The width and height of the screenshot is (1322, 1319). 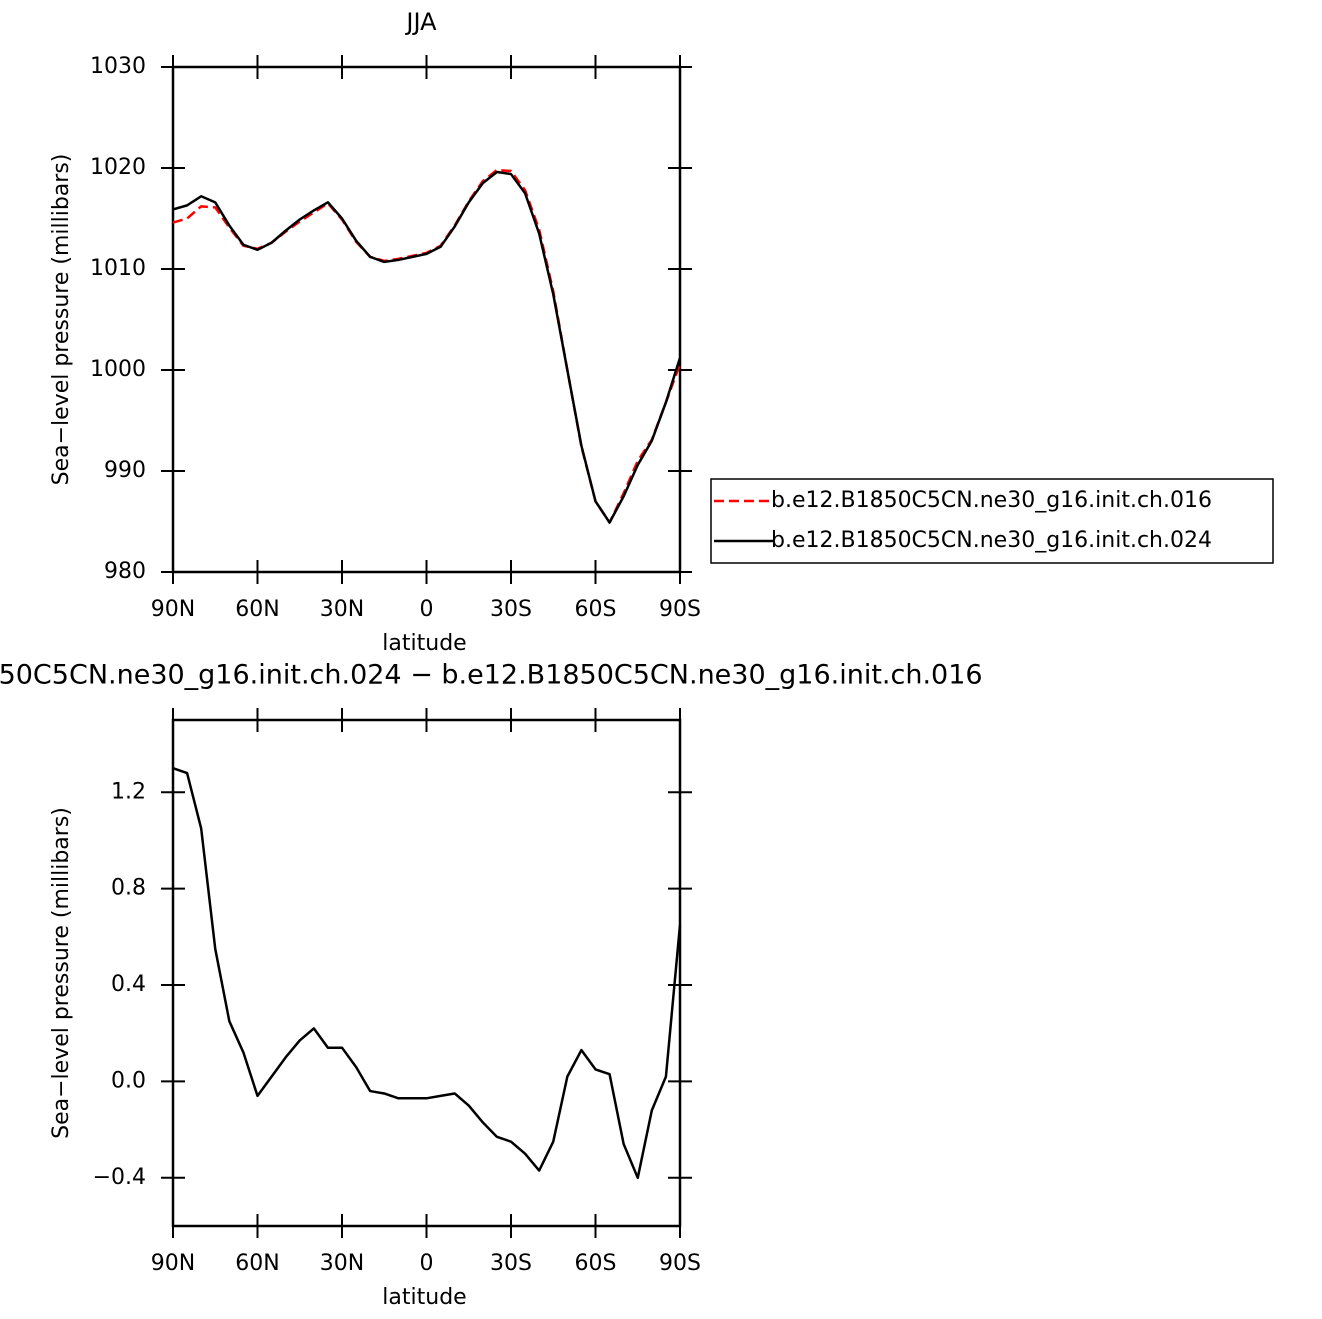 What do you see at coordinates (128, 1080) in the screenshot?
I see `y-tick-label: 0.0` at bounding box center [128, 1080].